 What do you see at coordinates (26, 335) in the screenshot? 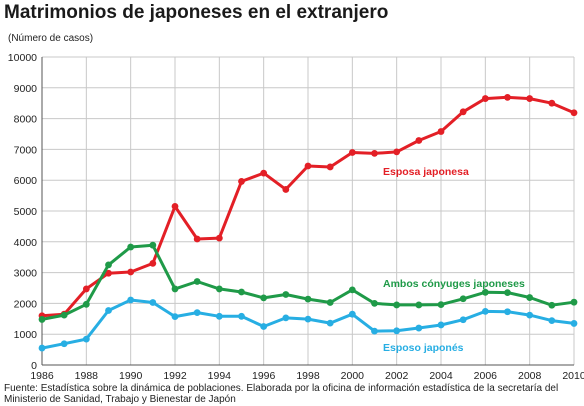
I see `y-tick-label: 1000` at bounding box center [26, 335].